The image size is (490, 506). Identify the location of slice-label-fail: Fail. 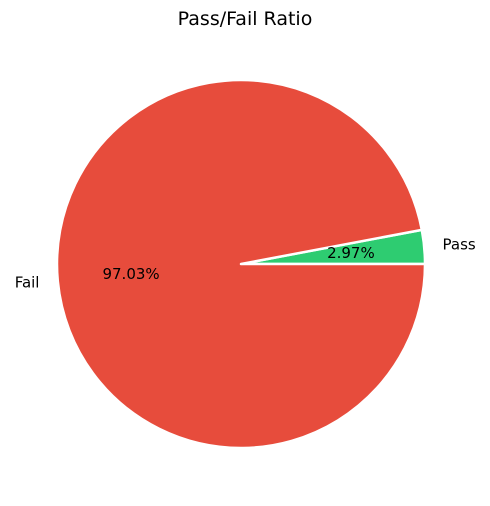
(27, 282).